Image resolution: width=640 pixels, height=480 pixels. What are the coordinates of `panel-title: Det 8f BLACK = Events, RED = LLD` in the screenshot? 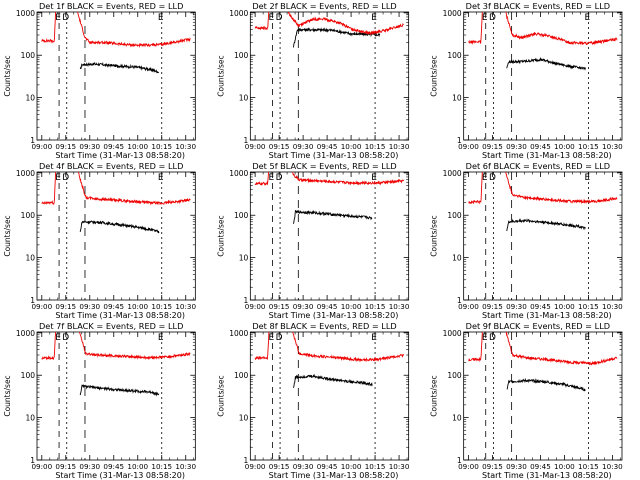 It's located at (324, 326).